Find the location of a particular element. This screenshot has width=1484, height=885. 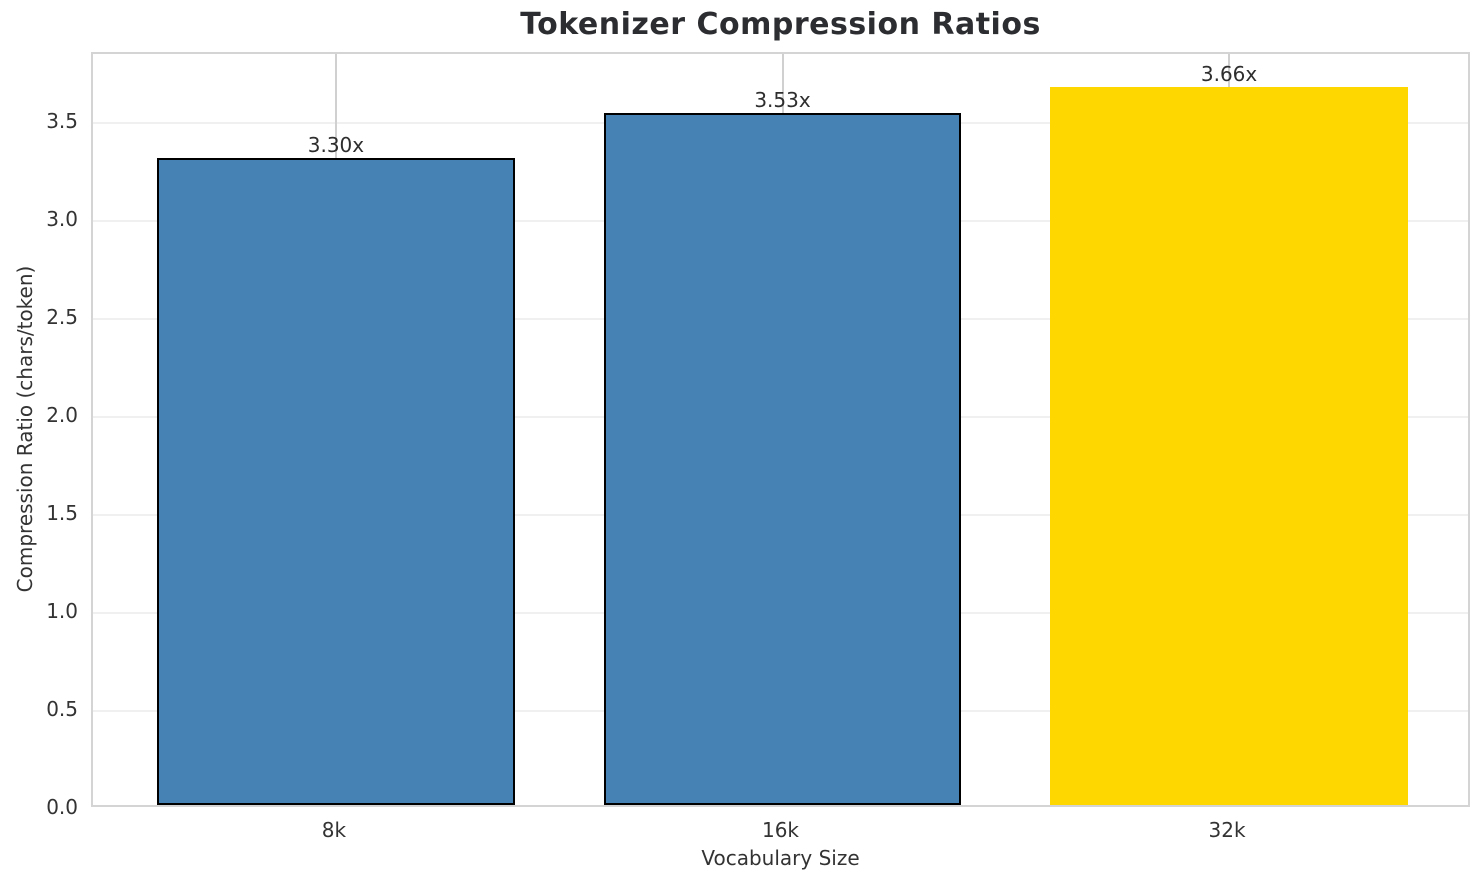

x-axis-label: Vocabulary Size is located at coordinates (780, 858).